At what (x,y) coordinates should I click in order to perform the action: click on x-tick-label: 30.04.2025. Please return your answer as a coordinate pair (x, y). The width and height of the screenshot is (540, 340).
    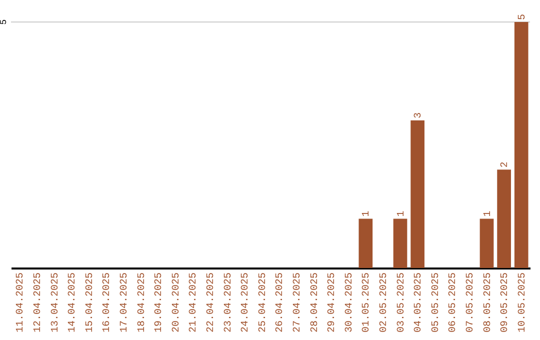
    Looking at the image, I should click on (350, 302).